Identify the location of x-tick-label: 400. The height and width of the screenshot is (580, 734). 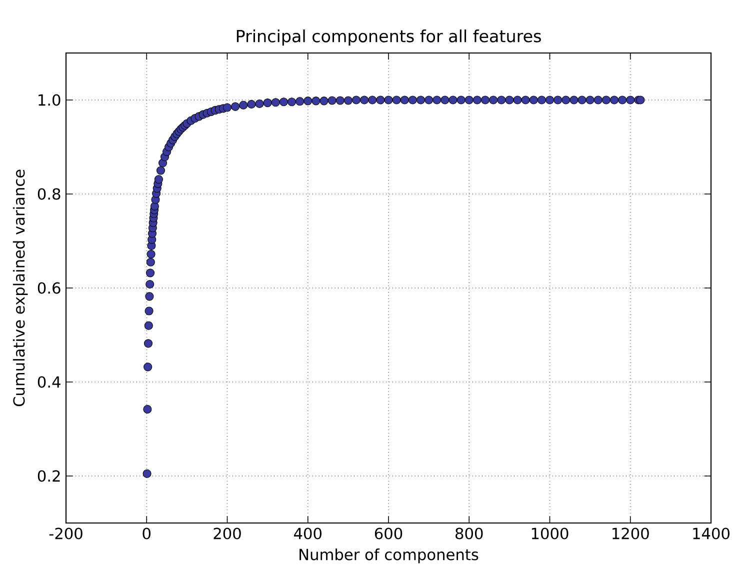
(308, 534).